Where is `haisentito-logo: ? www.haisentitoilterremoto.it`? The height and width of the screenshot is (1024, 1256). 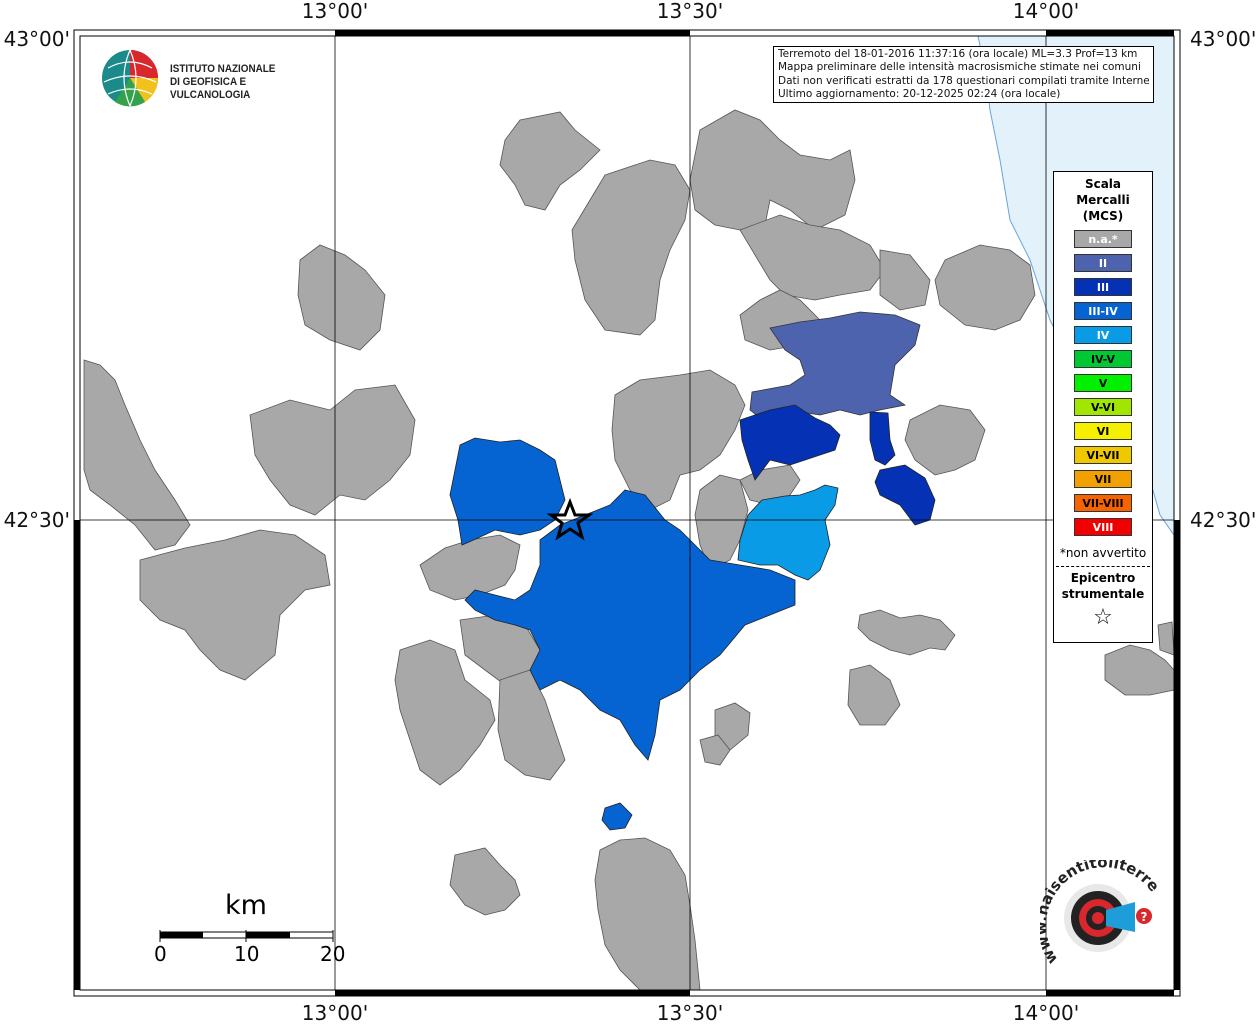
haisentito-logo: ? www.haisentitoilterremoto.it is located at coordinates (1101, 918).